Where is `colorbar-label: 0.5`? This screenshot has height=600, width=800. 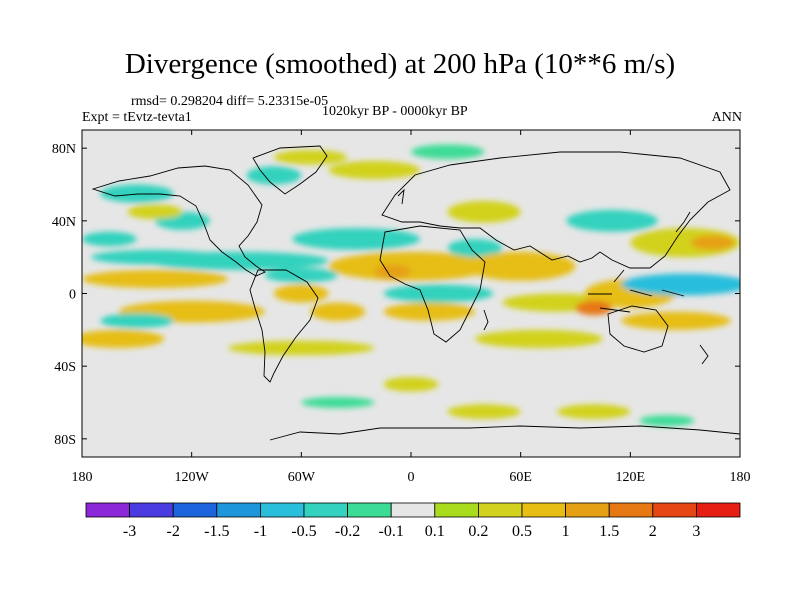 colorbar-label: 0.5 is located at coordinates (522, 531).